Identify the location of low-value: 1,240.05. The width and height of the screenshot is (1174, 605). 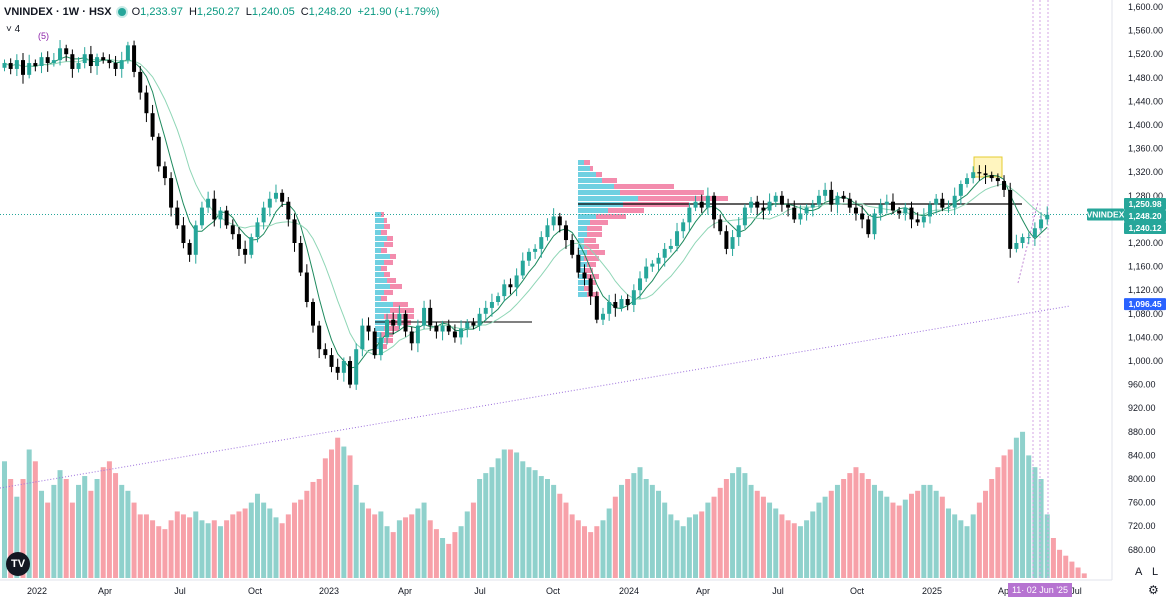
(273, 12).